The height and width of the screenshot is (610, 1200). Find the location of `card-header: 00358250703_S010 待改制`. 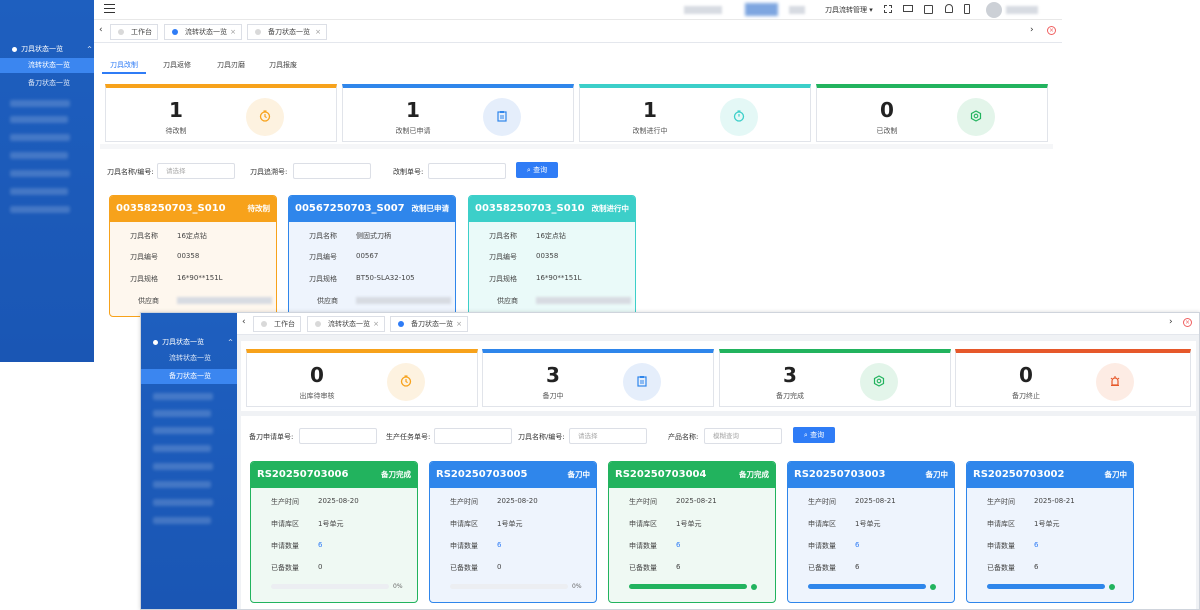

card-header: 00358250703_S010 待改制 is located at coordinates (193, 209).